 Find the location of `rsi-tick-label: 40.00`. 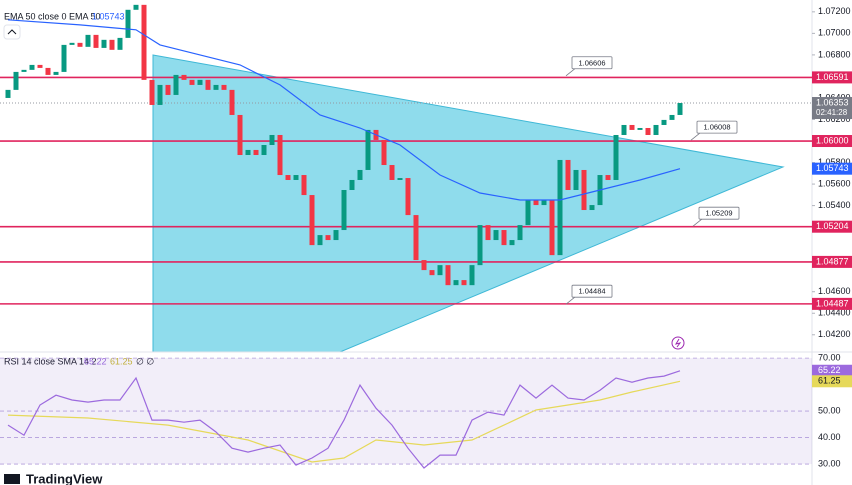

rsi-tick-label: 40.00 is located at coordinates (829, 437).